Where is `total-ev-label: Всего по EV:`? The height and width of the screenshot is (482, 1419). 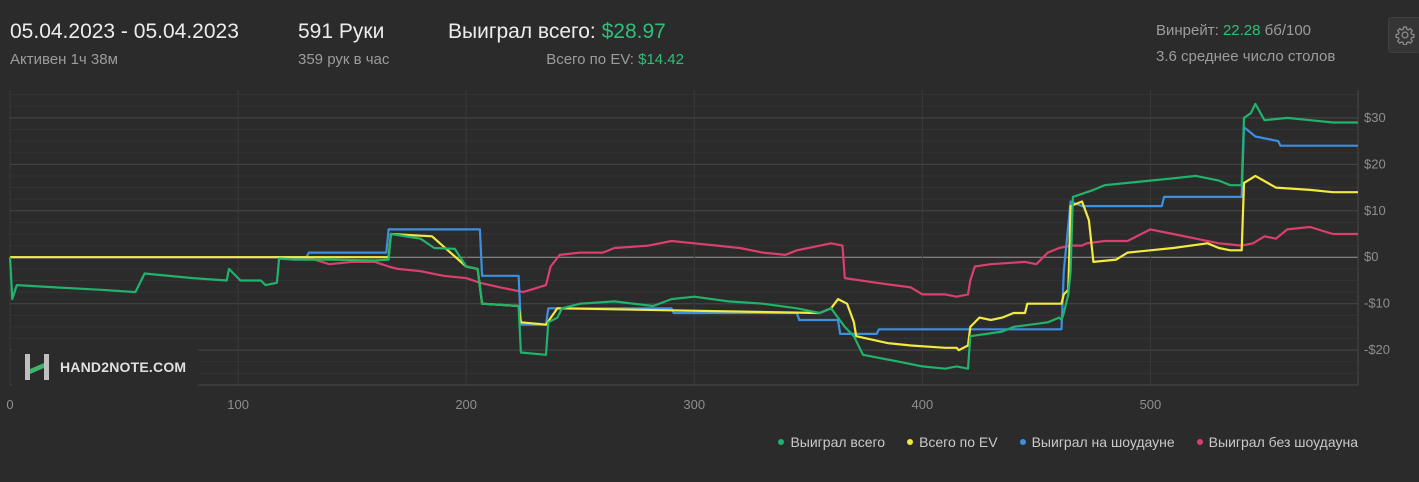 total-ev-label: Всего по EV: is located at coordinates (592, 59).